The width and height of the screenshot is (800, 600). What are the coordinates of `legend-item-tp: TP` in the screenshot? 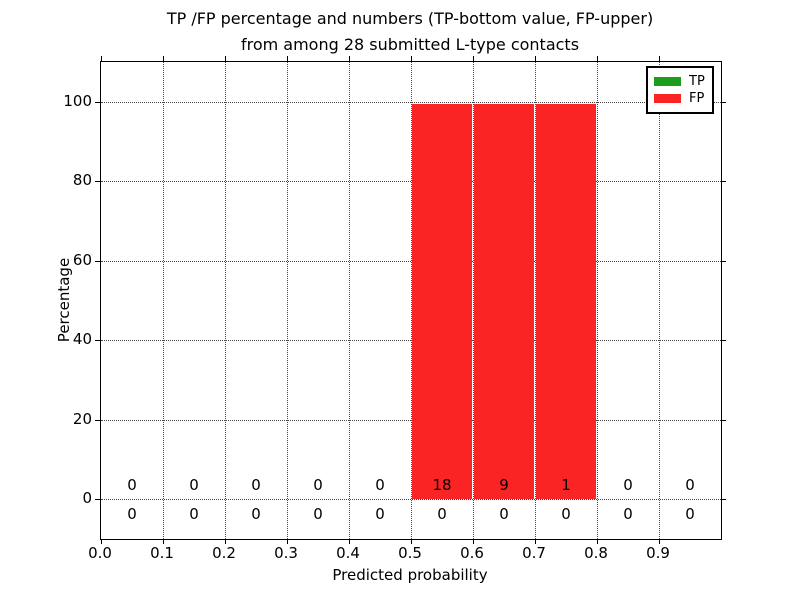 It's located at (680, 81).